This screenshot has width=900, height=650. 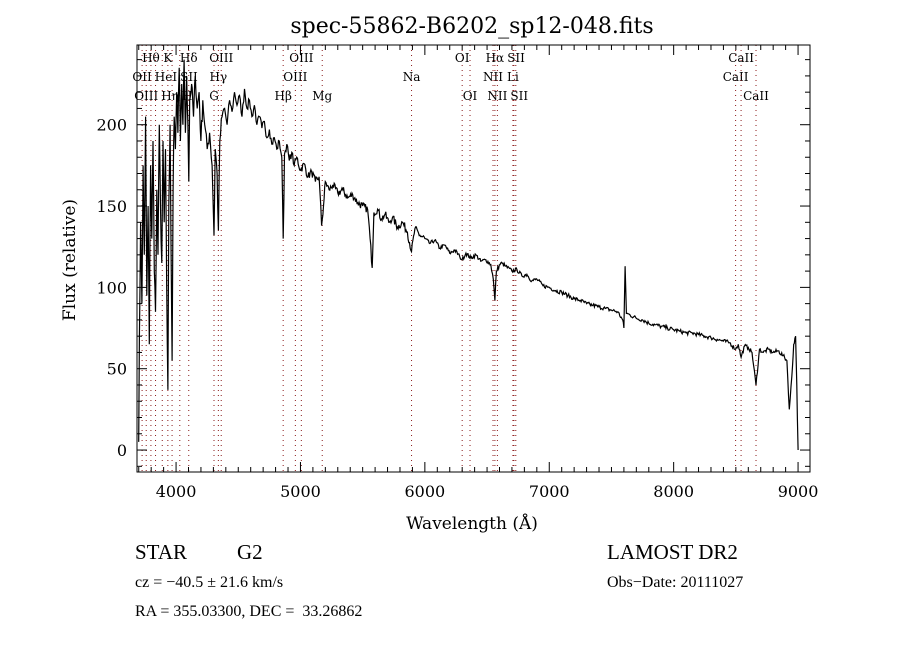 I want to click on line-marker-label: Hη, so click(x=170, y=96).